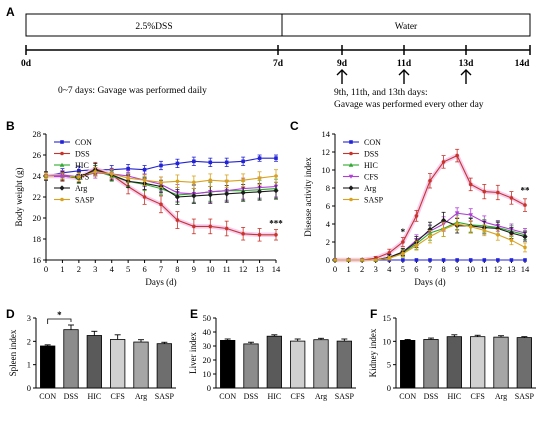 The height and width of the screenshot is (441, 550). I want to click on significance-marker: **, so click(526, 190).